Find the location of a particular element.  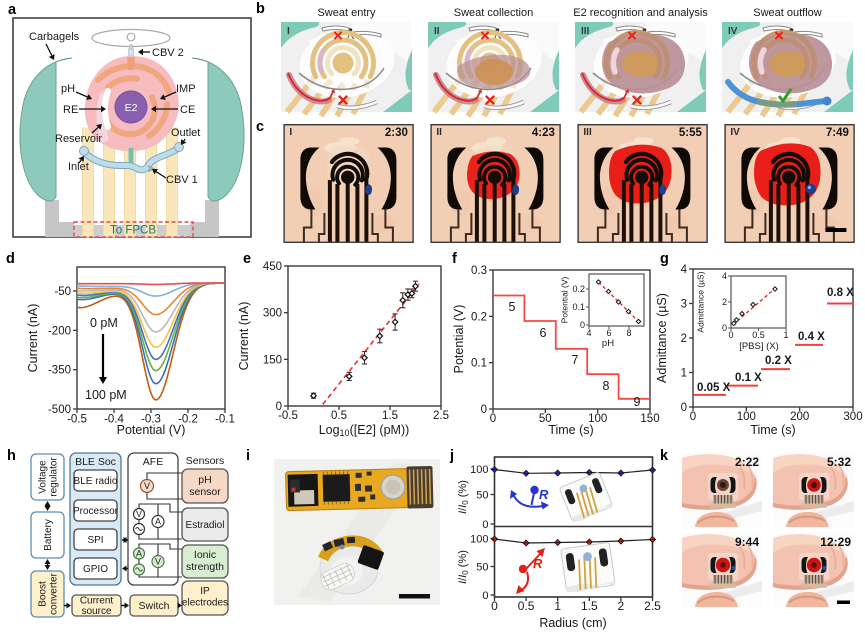

svg-text: Current (nA) is located at coordinates (33, 338).